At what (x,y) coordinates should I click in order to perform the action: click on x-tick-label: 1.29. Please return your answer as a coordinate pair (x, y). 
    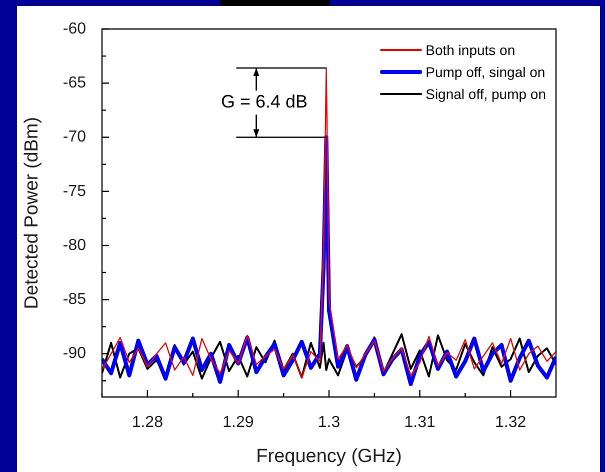
    Looking at the image, I should click on (238, 423).